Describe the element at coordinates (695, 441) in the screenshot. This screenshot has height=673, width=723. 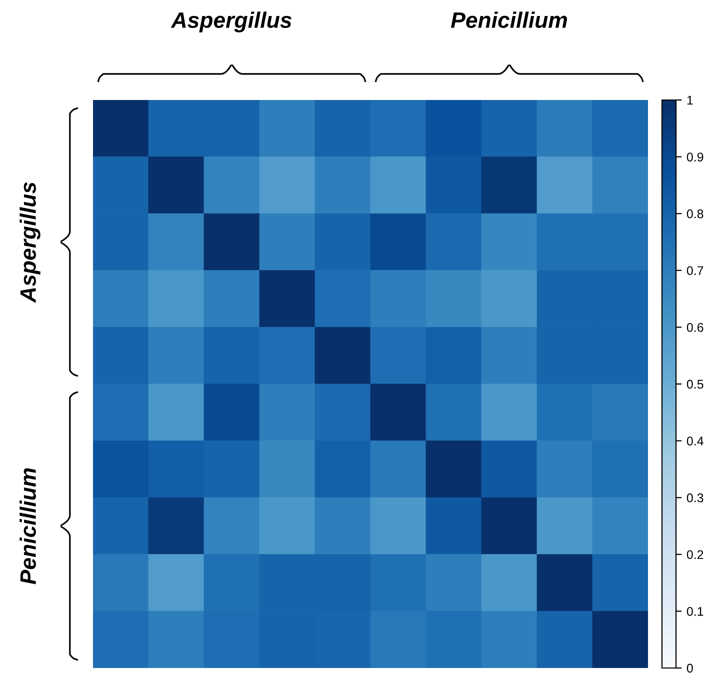
I see `color-bar-label: 0.4` at that location.